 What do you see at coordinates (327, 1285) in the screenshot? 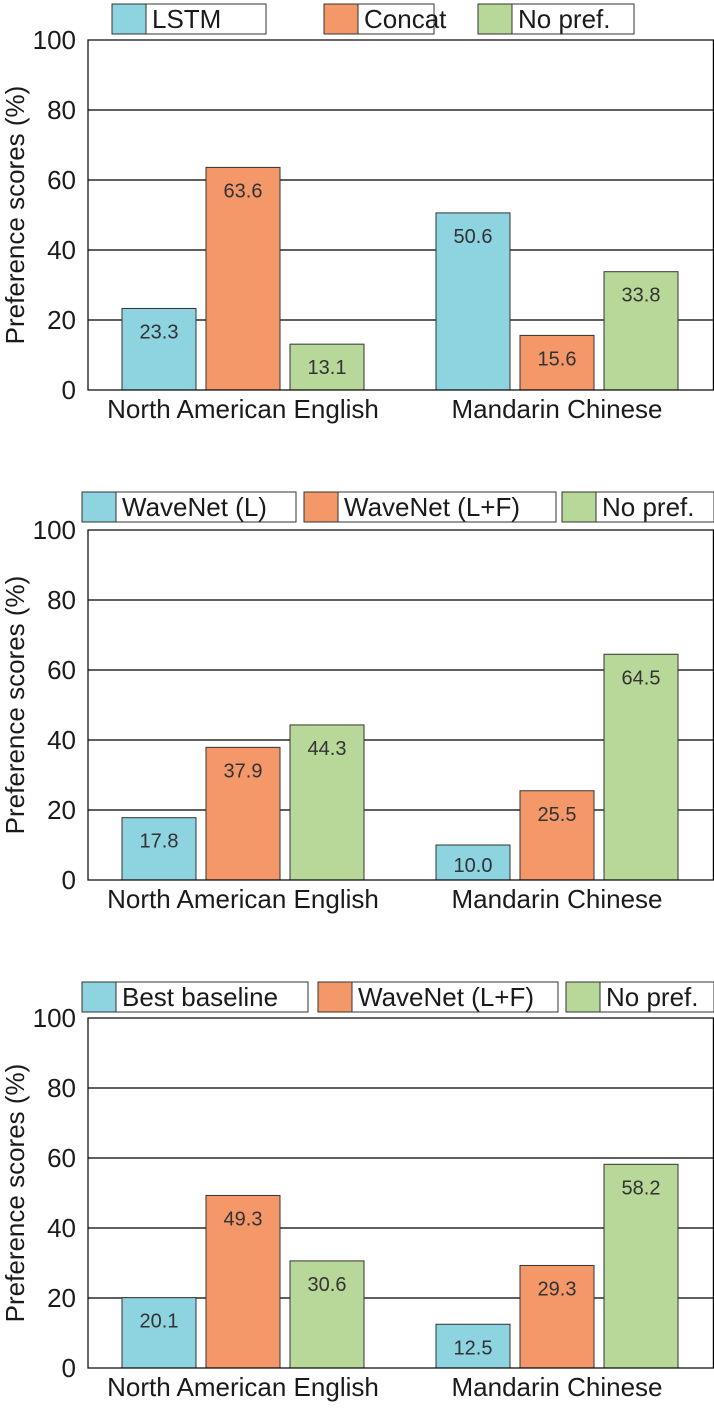
I see `value-label: 30.6` at bounding box center [327, 1285].